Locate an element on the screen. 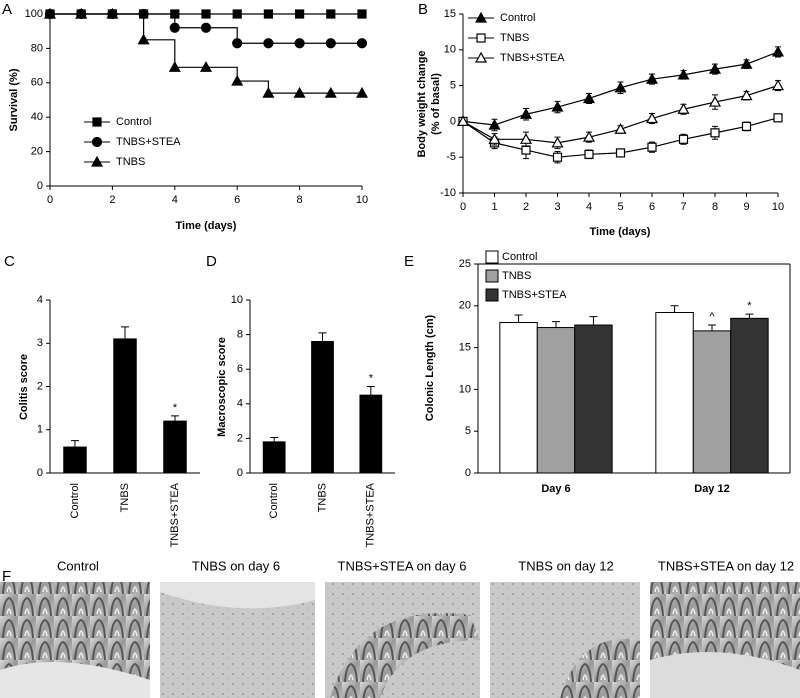  x-tick-label: 3 is located at coordinates (557, 207).